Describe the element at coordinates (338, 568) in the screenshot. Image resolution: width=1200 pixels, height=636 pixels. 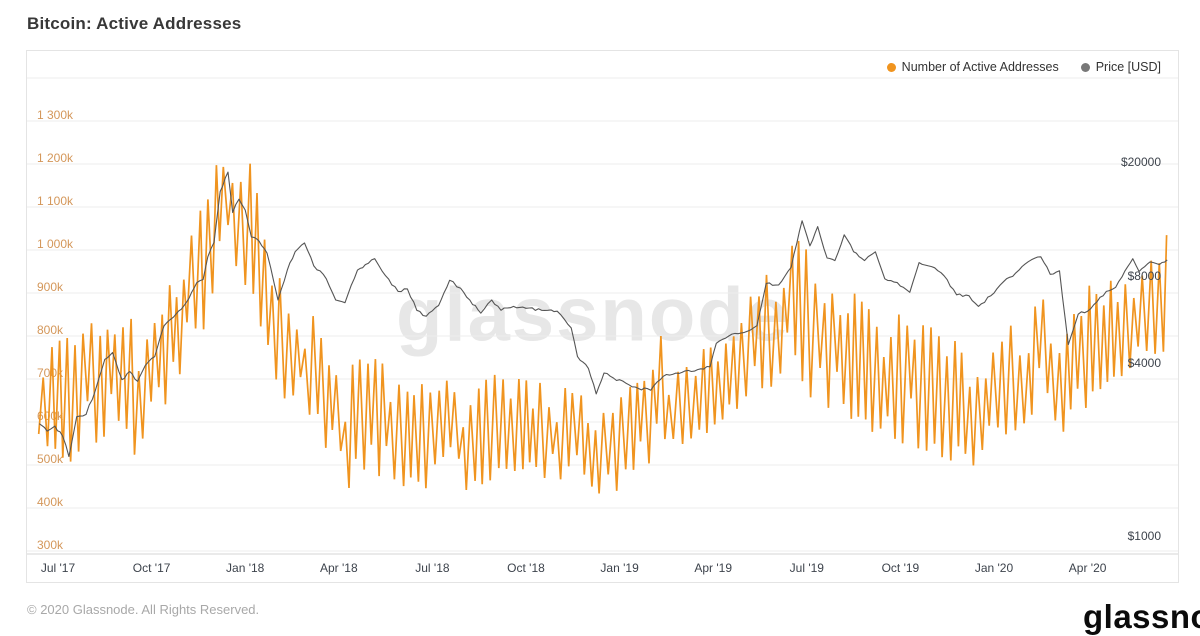
I see `x-axis-label: Apr '18` at that location.